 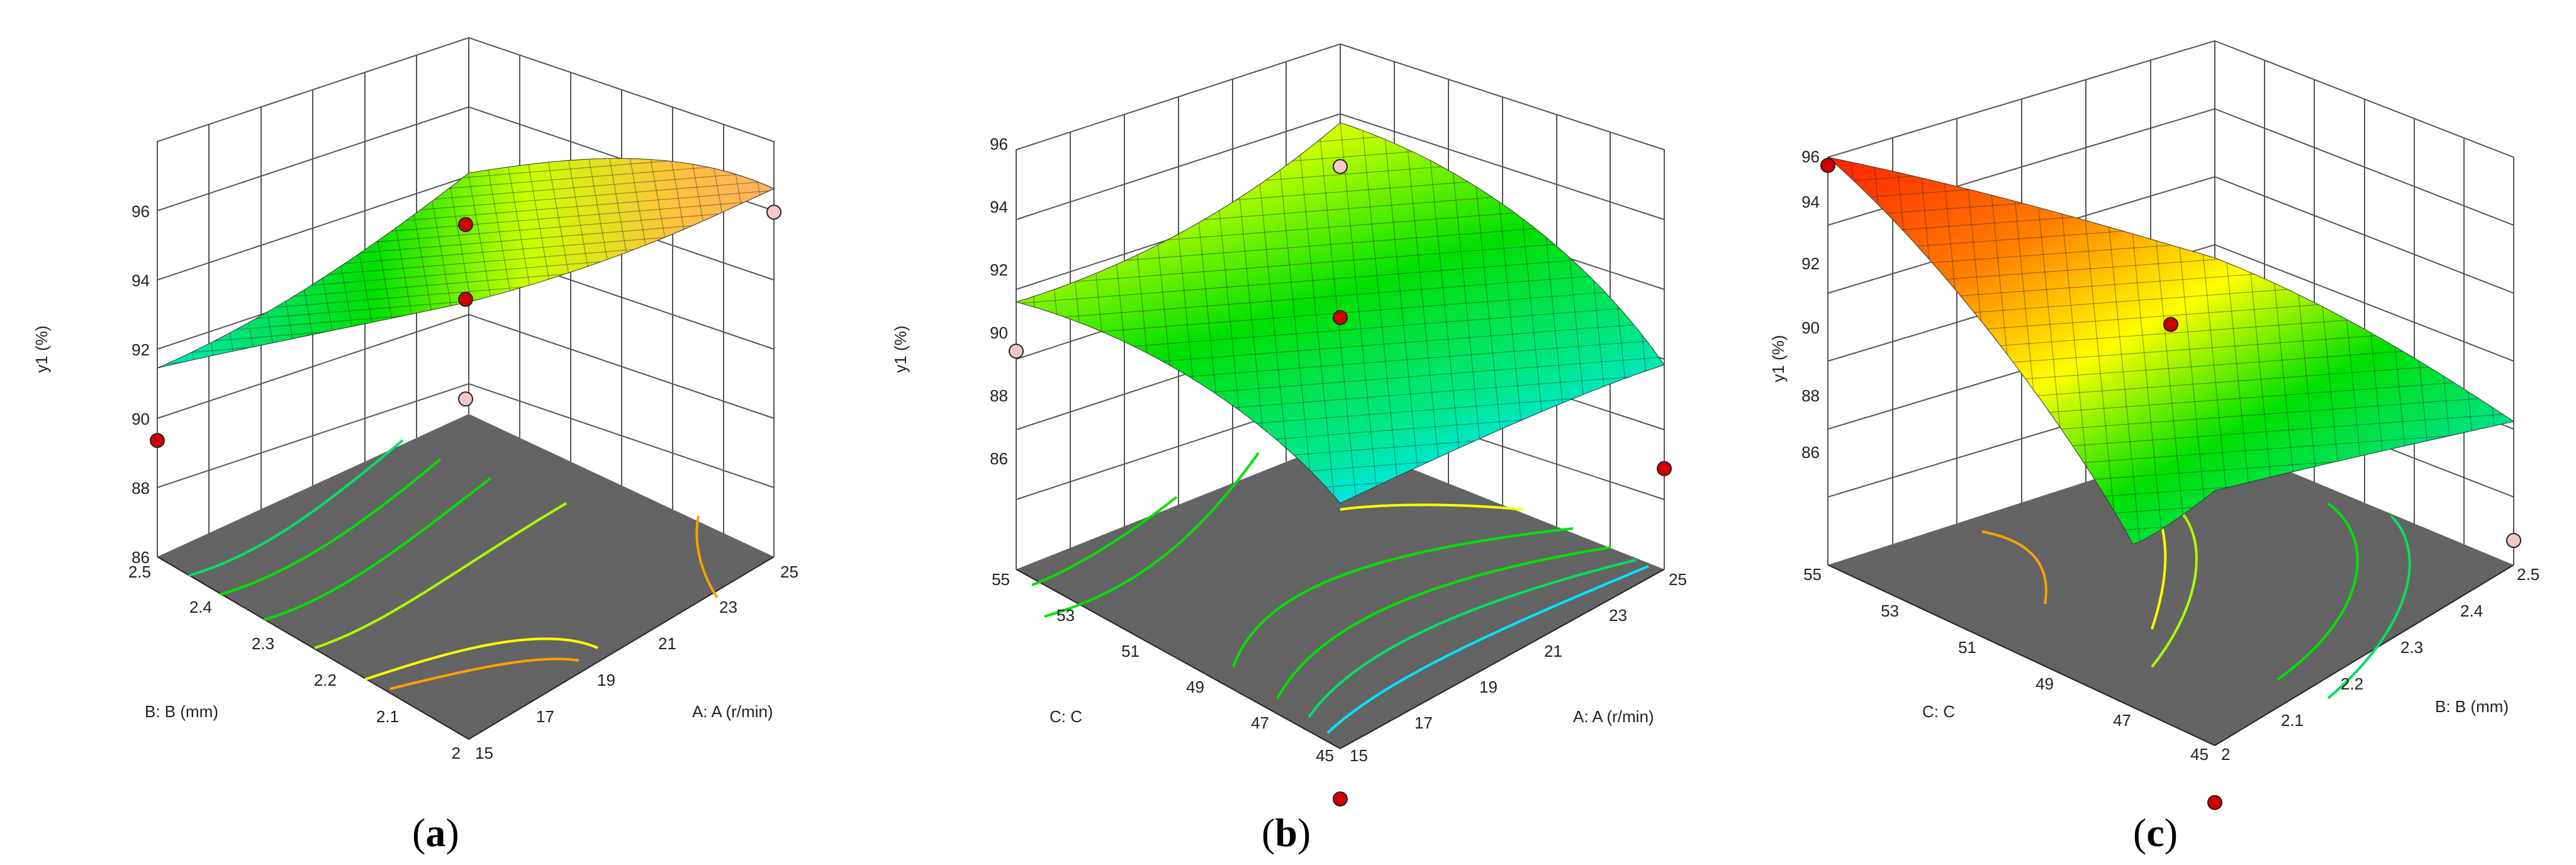 What do you see at coordinates (387, 717) in the screenshot?
I see `y-tick: 2.1` at bounding box center [387, 717].